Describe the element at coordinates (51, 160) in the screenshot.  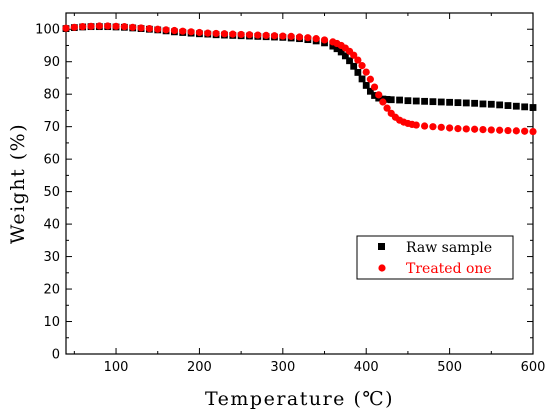
I see `y-tick-label: 60` at that location.